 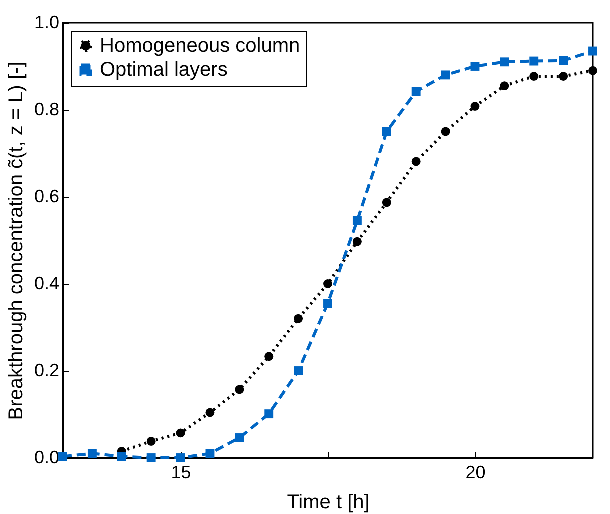 I want to click on x-tick-label: 15, so click(x=181, y=472).